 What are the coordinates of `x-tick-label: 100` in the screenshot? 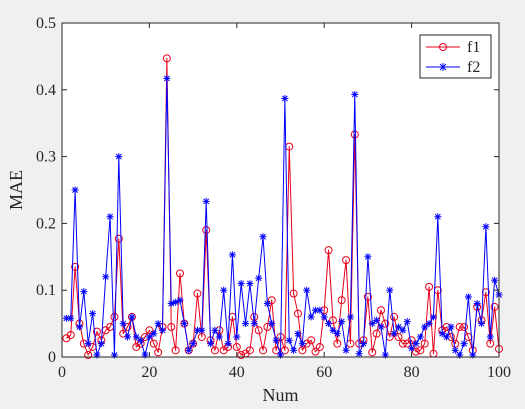 It's located at (499, 372).